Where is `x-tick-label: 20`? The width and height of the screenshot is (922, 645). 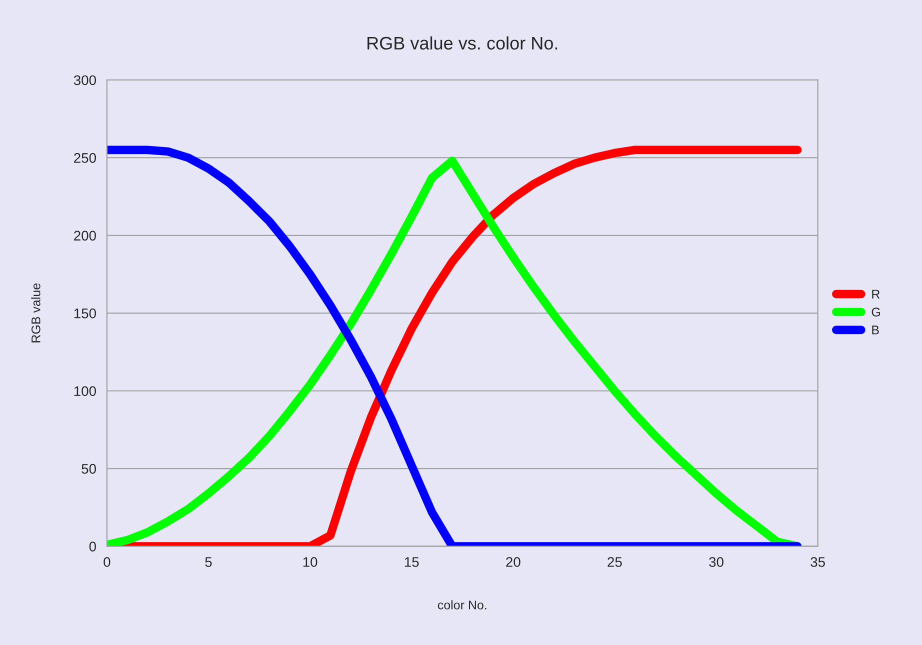 x-tick-label: 20 is located at coordinates (513, 562).